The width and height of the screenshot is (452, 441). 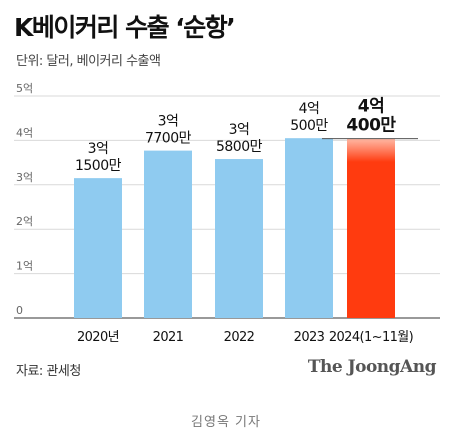 What do you see at coordinates (19, 310) in the screenshot?
I see `y-tick-label: 0` at bounding box center [19, 310].